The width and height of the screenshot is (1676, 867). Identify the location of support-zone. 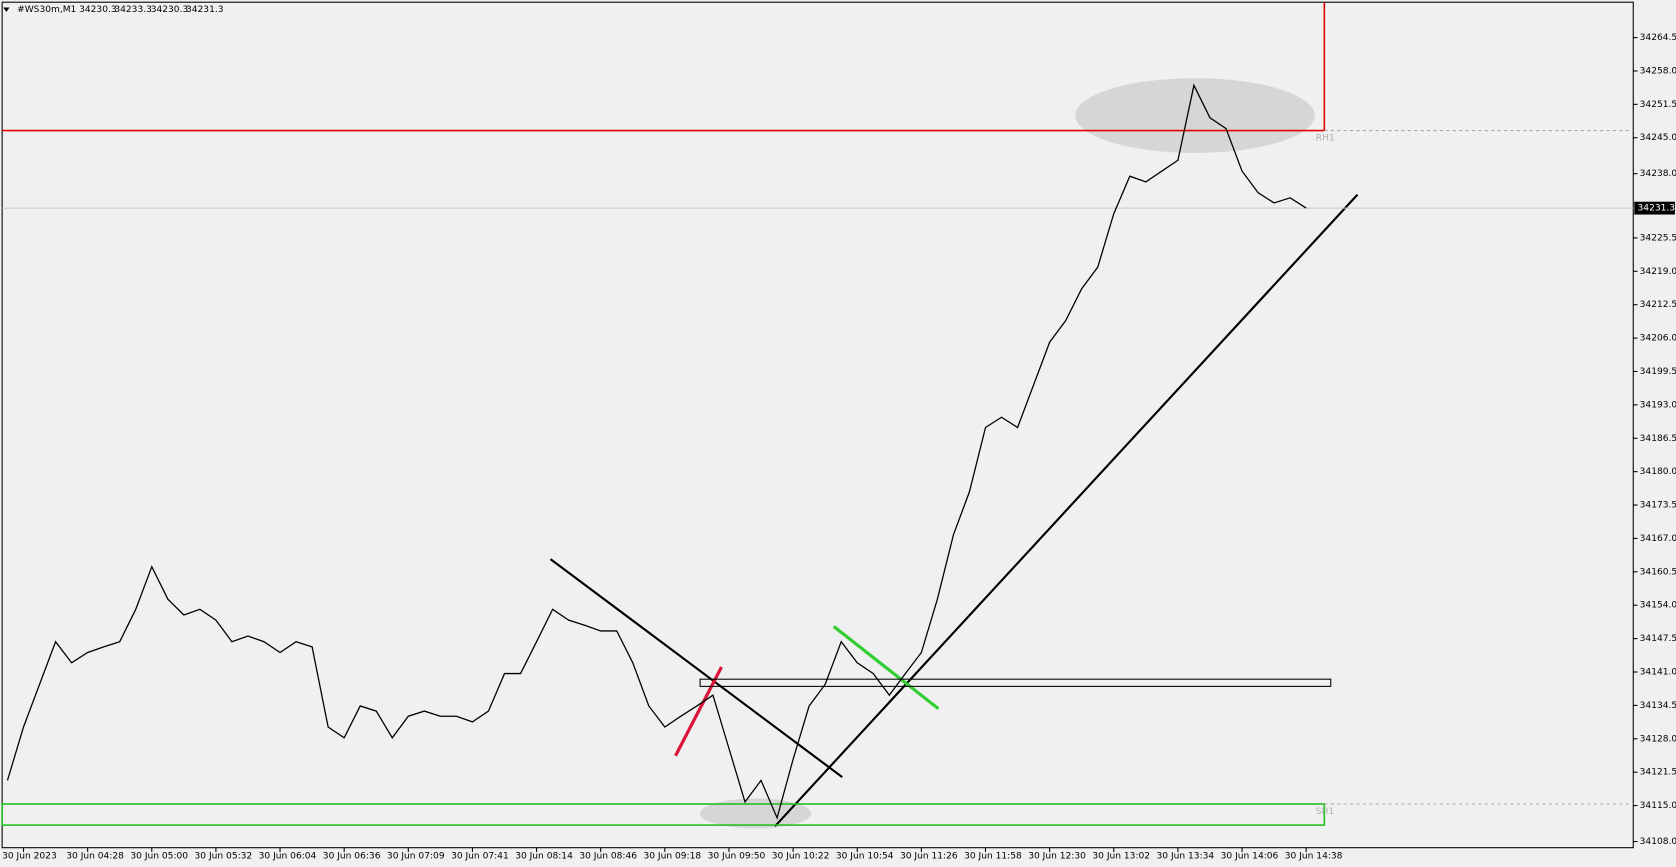
(663, 814).